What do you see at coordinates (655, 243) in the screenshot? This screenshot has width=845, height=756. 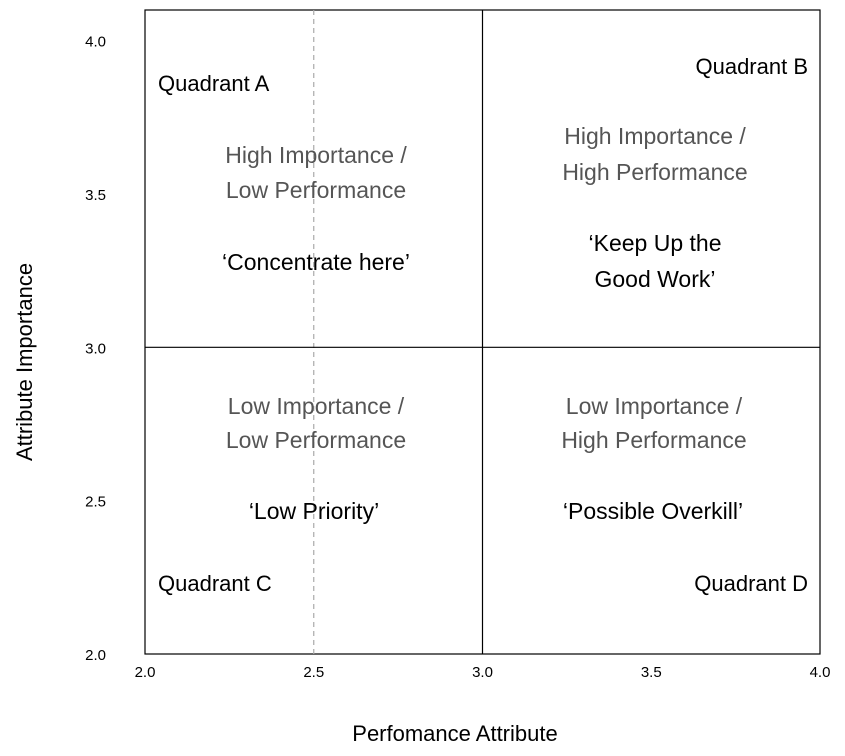 I see `quadrant-b-motto-line1: ‘Keep Up the` at bounding box center [655, 243].